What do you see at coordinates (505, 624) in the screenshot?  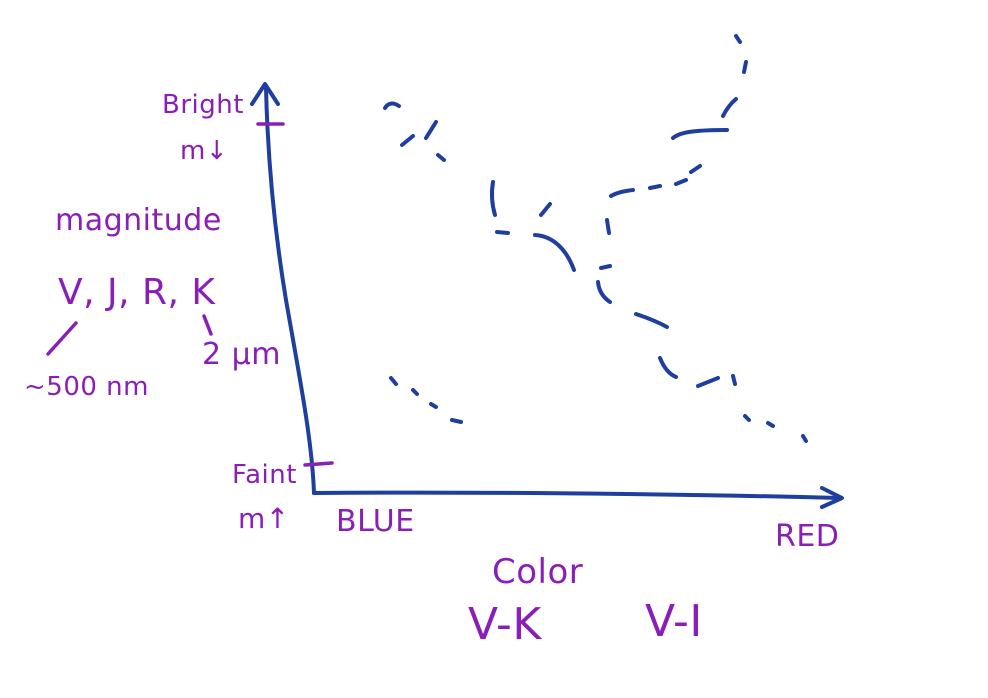 I see `color-index-v-k: V-K` at bounding box center [505, 624].